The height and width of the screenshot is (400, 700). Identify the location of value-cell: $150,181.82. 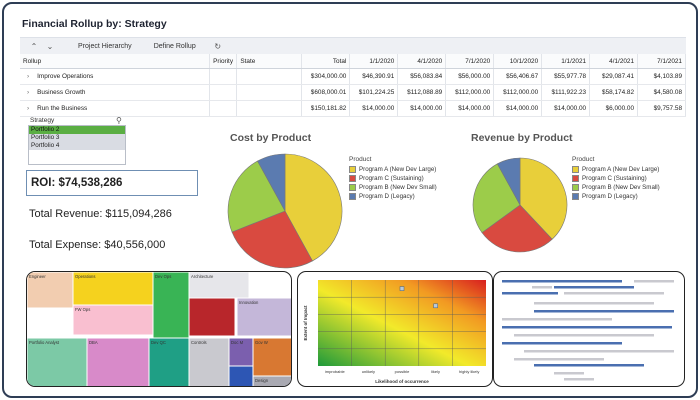
(326, 108).